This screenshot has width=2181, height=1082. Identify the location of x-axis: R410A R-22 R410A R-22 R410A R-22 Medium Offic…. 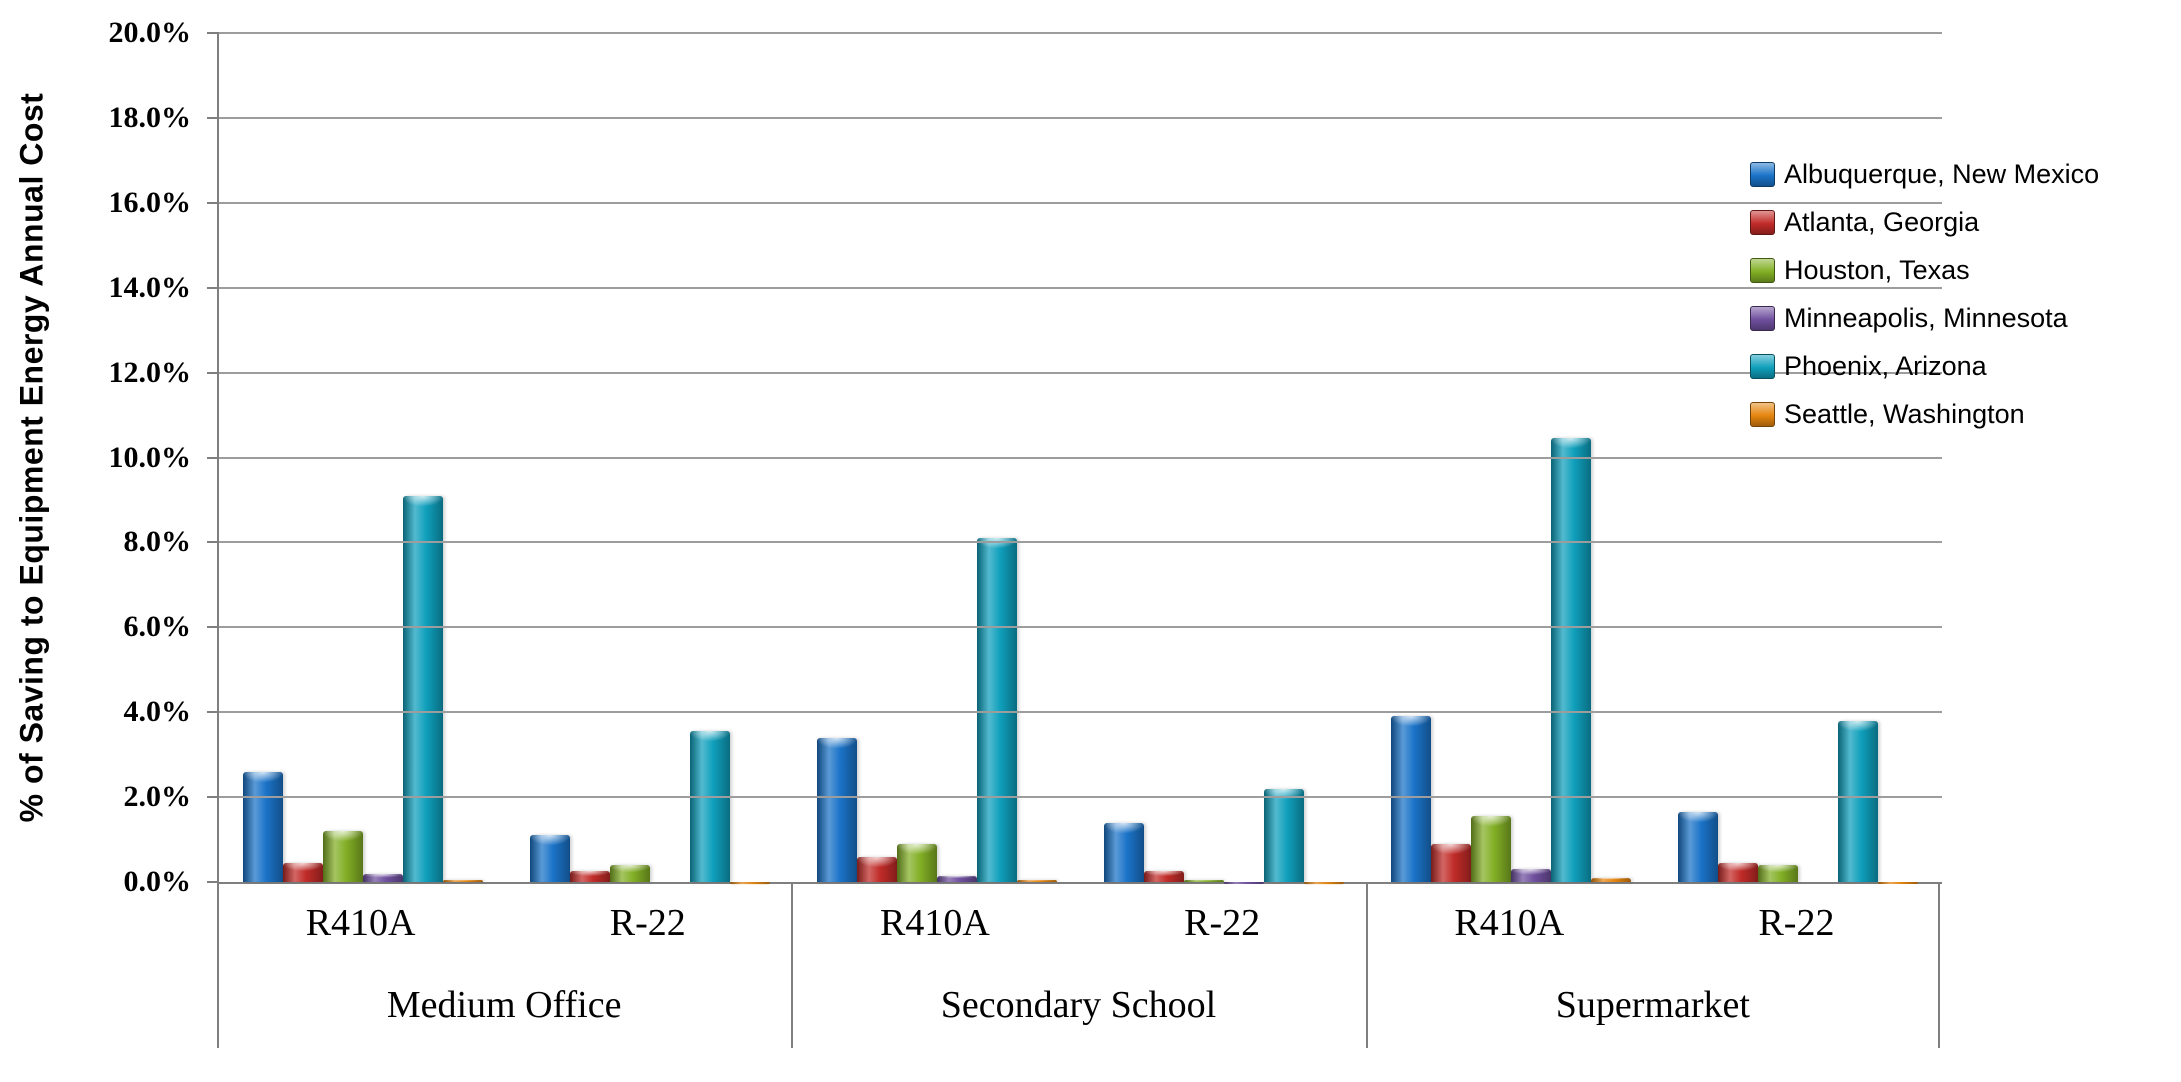
(1078, 966).